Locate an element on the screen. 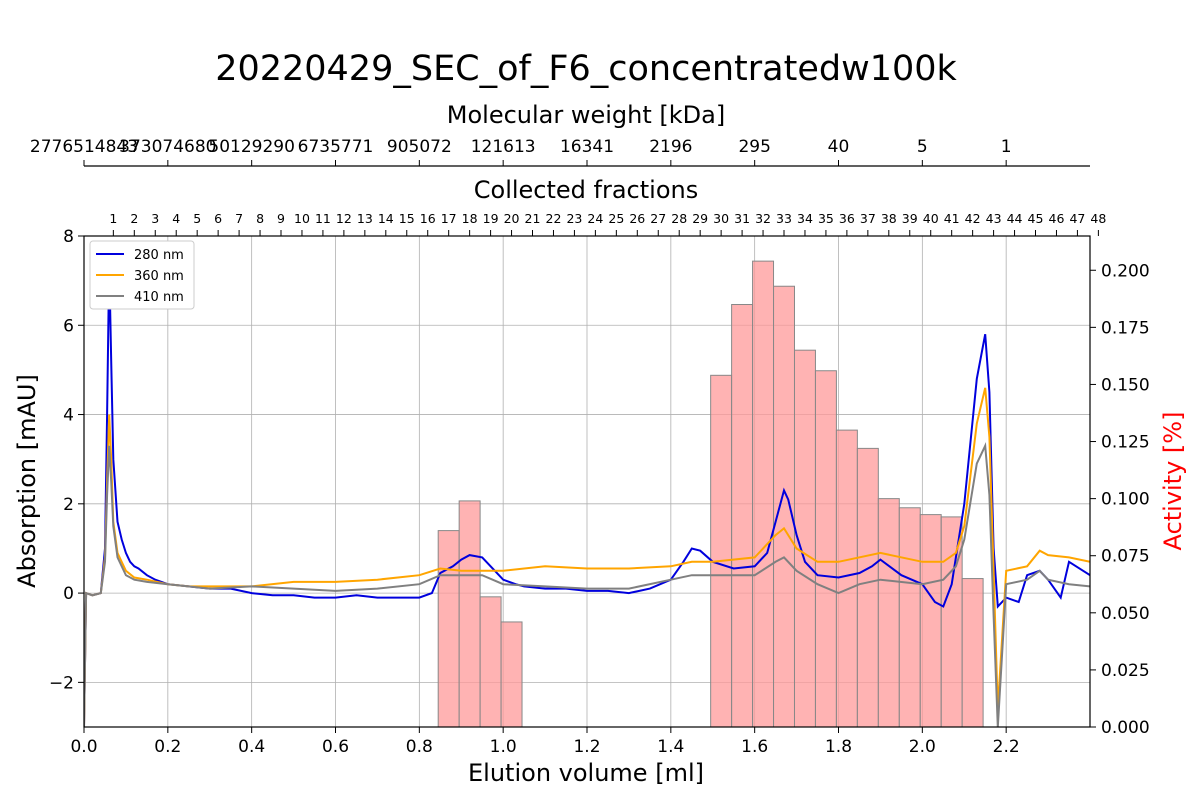 This screenshot has width=1200, height=800. legend-label: 280 nm is located at coordinates (159, 255).